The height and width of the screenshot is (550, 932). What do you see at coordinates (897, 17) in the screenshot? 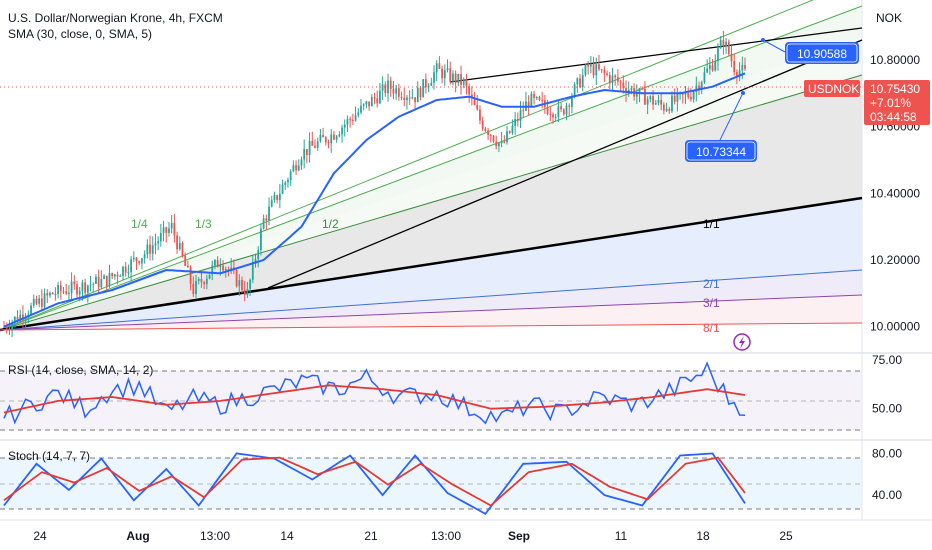
I see `currency-button` at bounding box center [897, 17].